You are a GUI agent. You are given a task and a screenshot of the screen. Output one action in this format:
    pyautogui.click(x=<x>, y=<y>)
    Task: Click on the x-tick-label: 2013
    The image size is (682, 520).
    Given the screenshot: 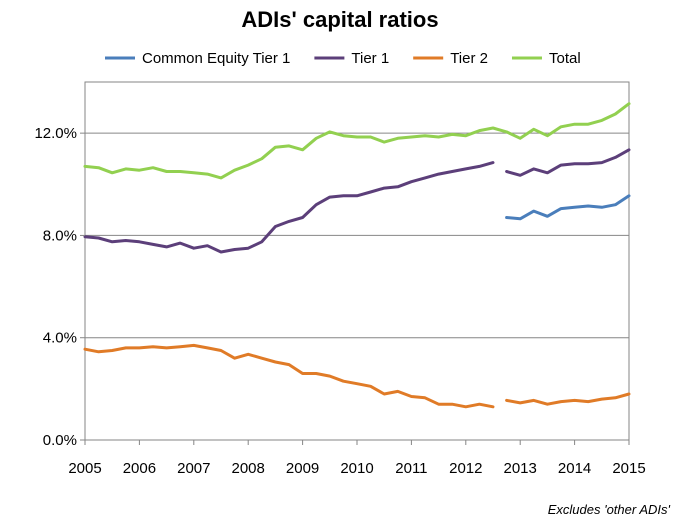 What is the action you would take?
    pyautogui.click(x=520, y=468)
    